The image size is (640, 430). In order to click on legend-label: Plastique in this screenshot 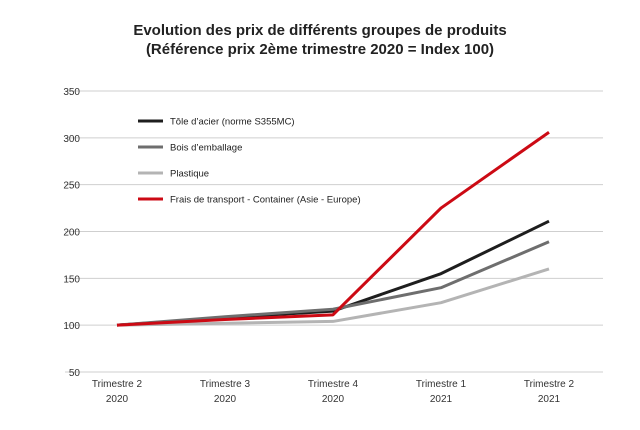, I will do `click(189, 174)`.